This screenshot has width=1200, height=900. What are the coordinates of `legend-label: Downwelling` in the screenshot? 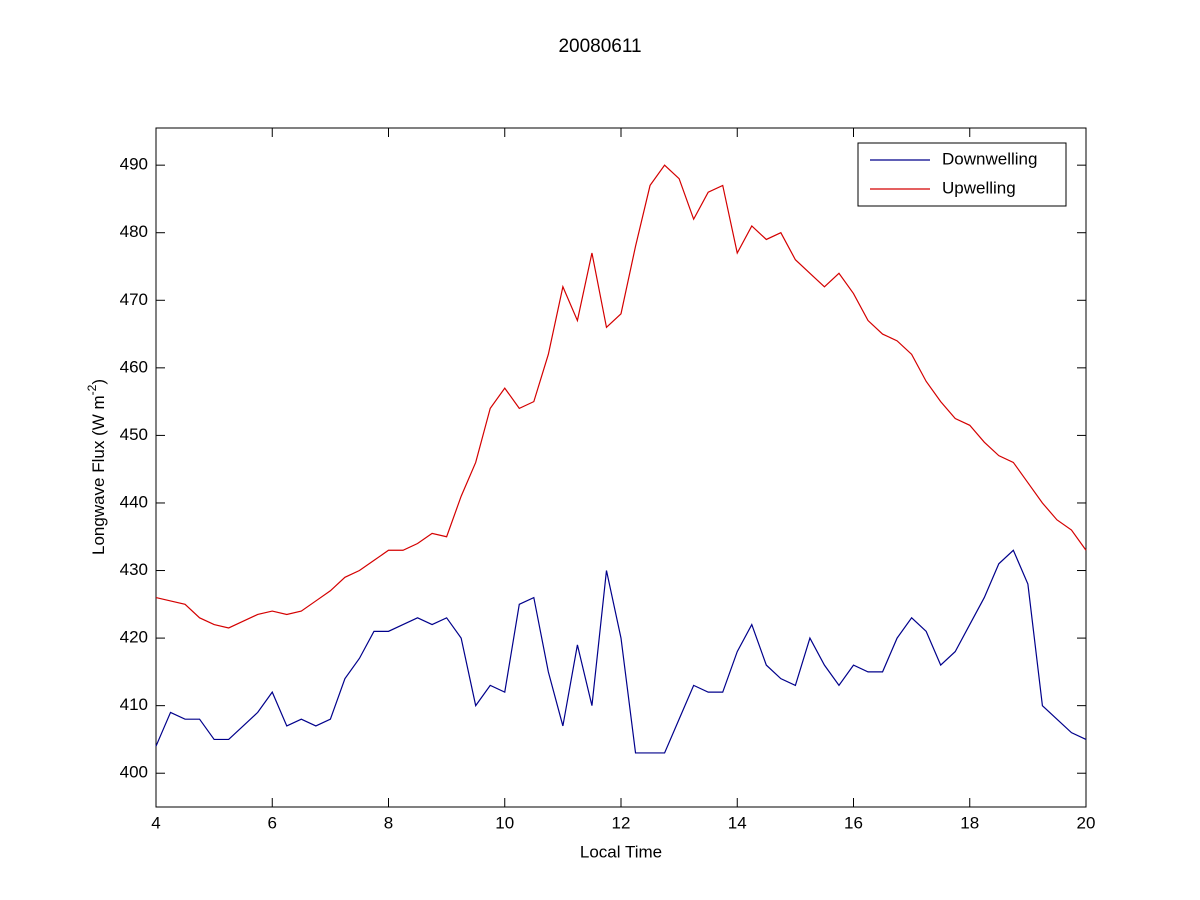 It's located at (989, 158).